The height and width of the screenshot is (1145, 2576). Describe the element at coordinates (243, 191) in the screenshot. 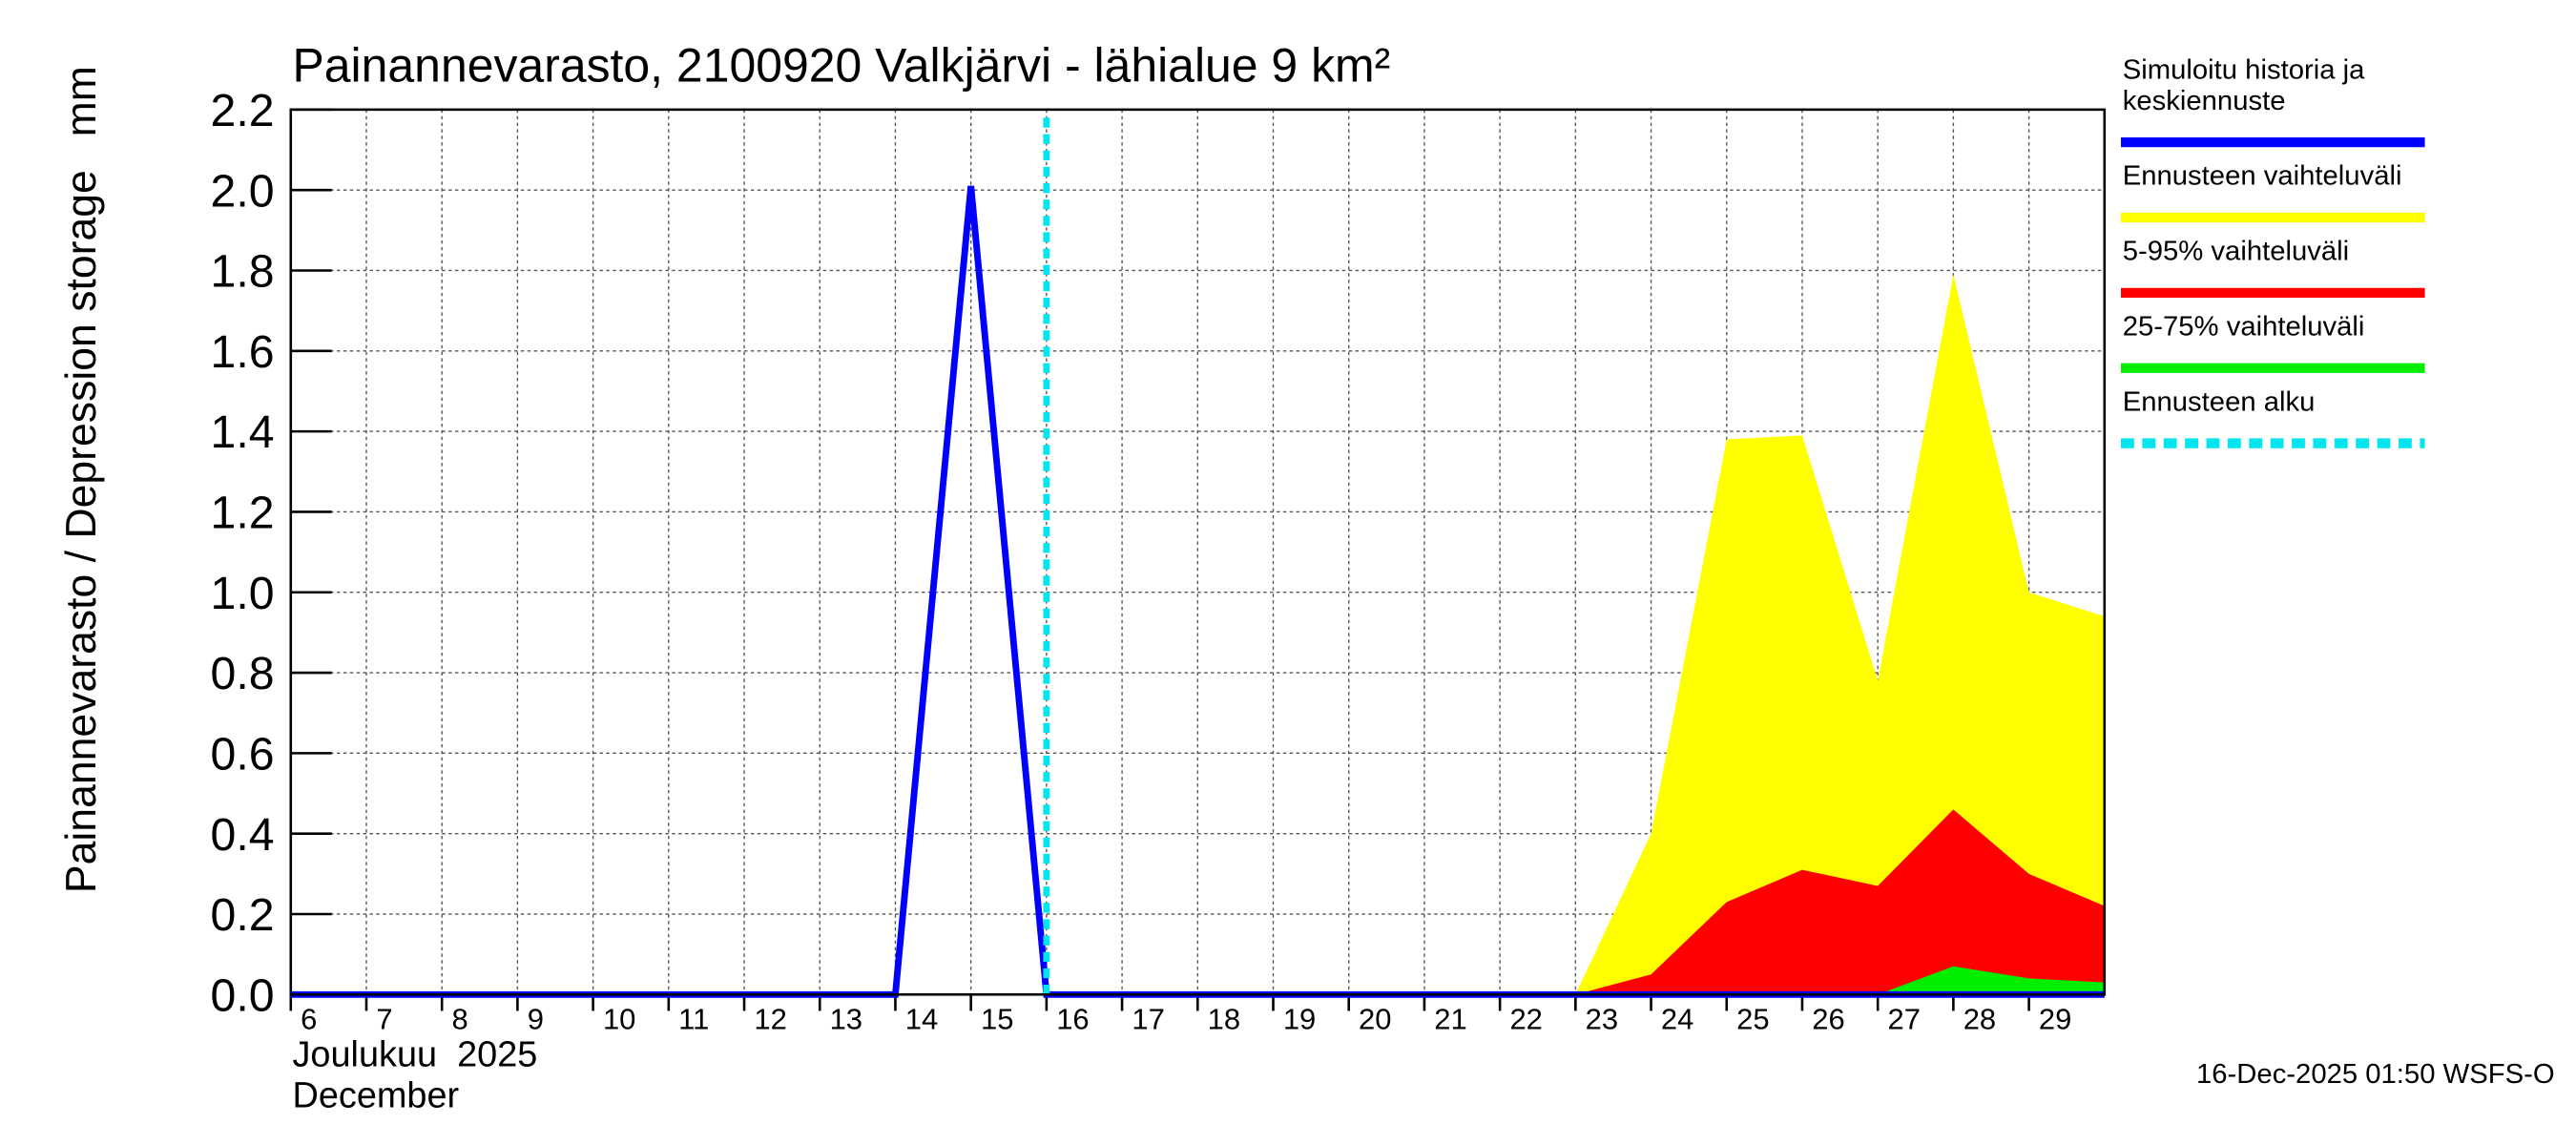

I see `y-tick-label: 2.0` at that location.